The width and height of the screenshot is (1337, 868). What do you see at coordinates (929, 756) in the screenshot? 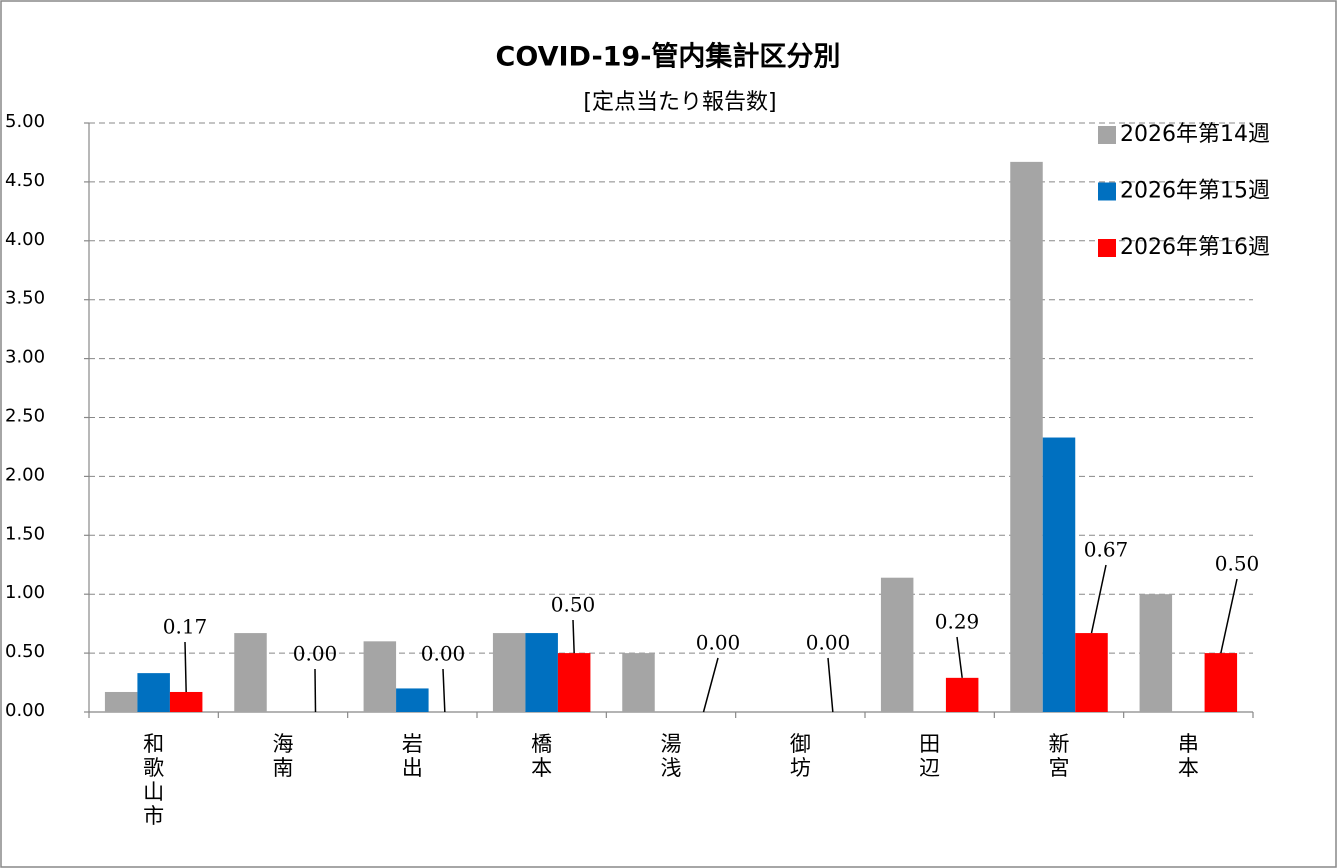
I see `x-tick-label: 田辺` at bounding box center [929, 756].